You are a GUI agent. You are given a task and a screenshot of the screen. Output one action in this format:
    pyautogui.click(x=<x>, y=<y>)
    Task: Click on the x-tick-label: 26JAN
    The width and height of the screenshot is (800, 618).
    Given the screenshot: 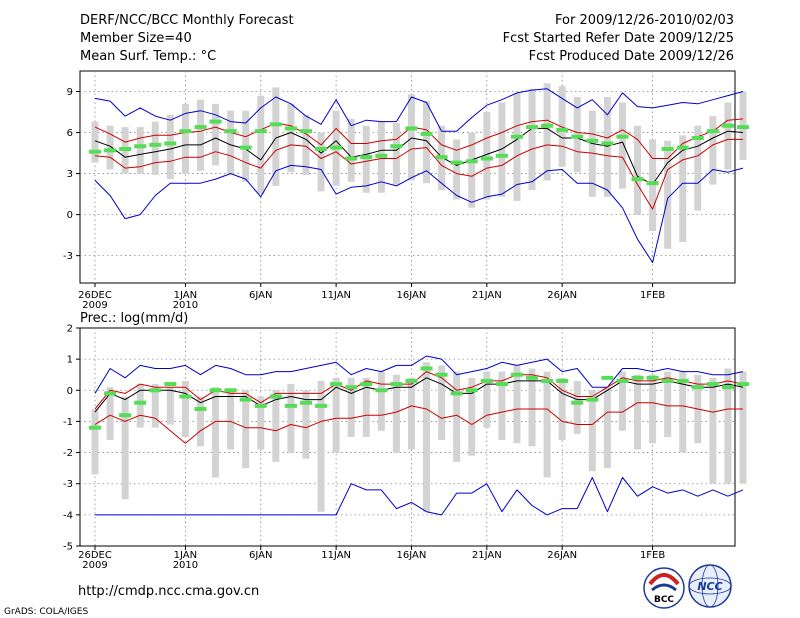 What is the action you would take?
    pyautogui.click(x=562, y=555)
    